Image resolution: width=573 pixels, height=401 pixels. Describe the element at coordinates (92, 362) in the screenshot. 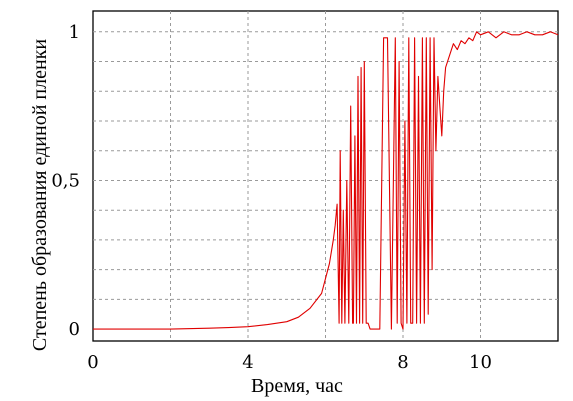

I see `x-tick-label: 0` at that location.